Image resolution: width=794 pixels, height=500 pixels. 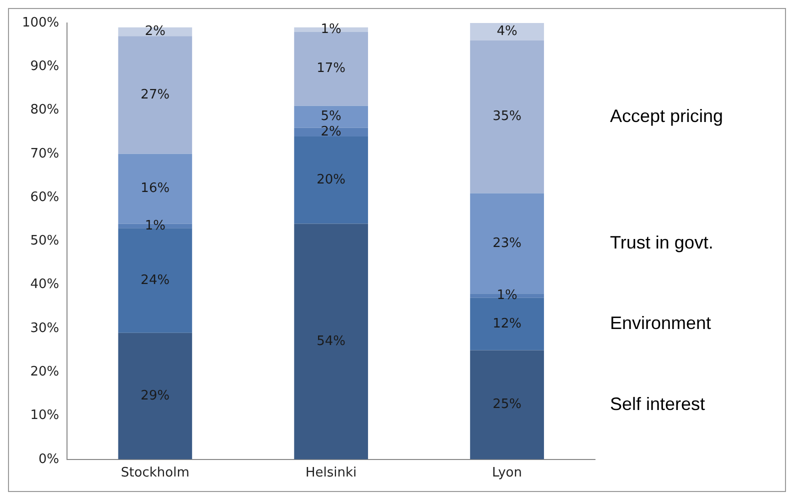 I want to click on data-label: 4%, so click(x=507, y=32).